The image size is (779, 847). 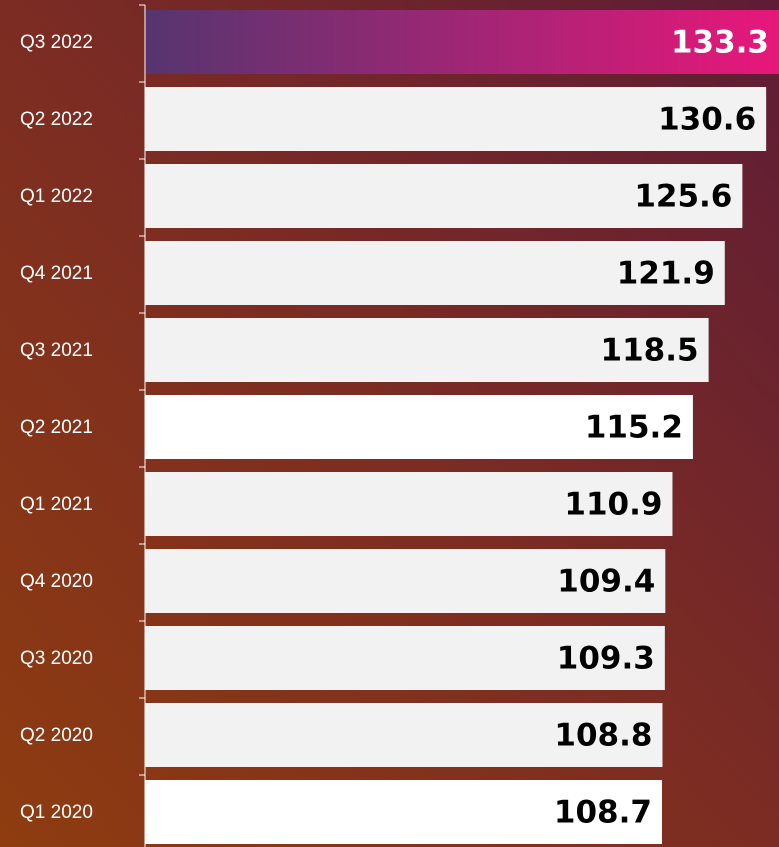 What do you see at coordinates (603, 813) in the screenshot?
I see `value-label: 108.7` at bounding box center [603, 813].